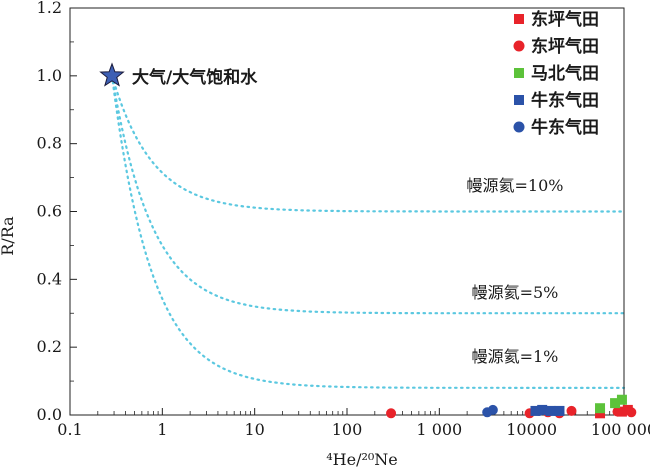 The height and width of the screenshot is (473, 650). What do you see at coordinates (254, 429) in the screenshot?
I see `x-tick-label: 10` at bounding box center [254, 429].